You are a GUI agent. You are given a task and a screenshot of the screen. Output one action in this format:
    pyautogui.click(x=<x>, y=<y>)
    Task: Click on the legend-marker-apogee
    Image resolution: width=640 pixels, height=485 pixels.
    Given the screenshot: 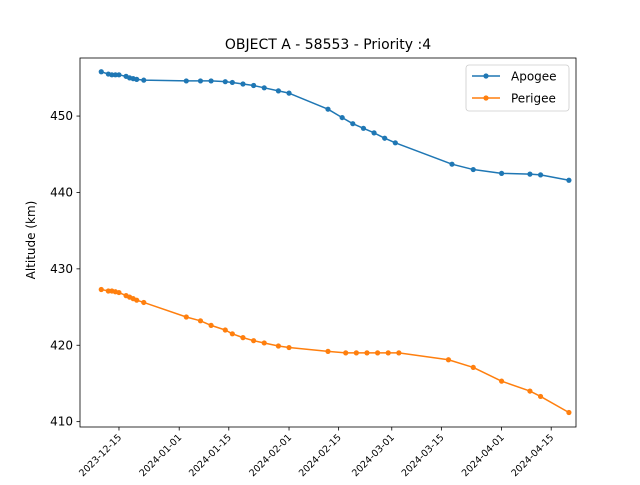 What is the action you would take?
    pyautogui.click(x=486, y=76)
    